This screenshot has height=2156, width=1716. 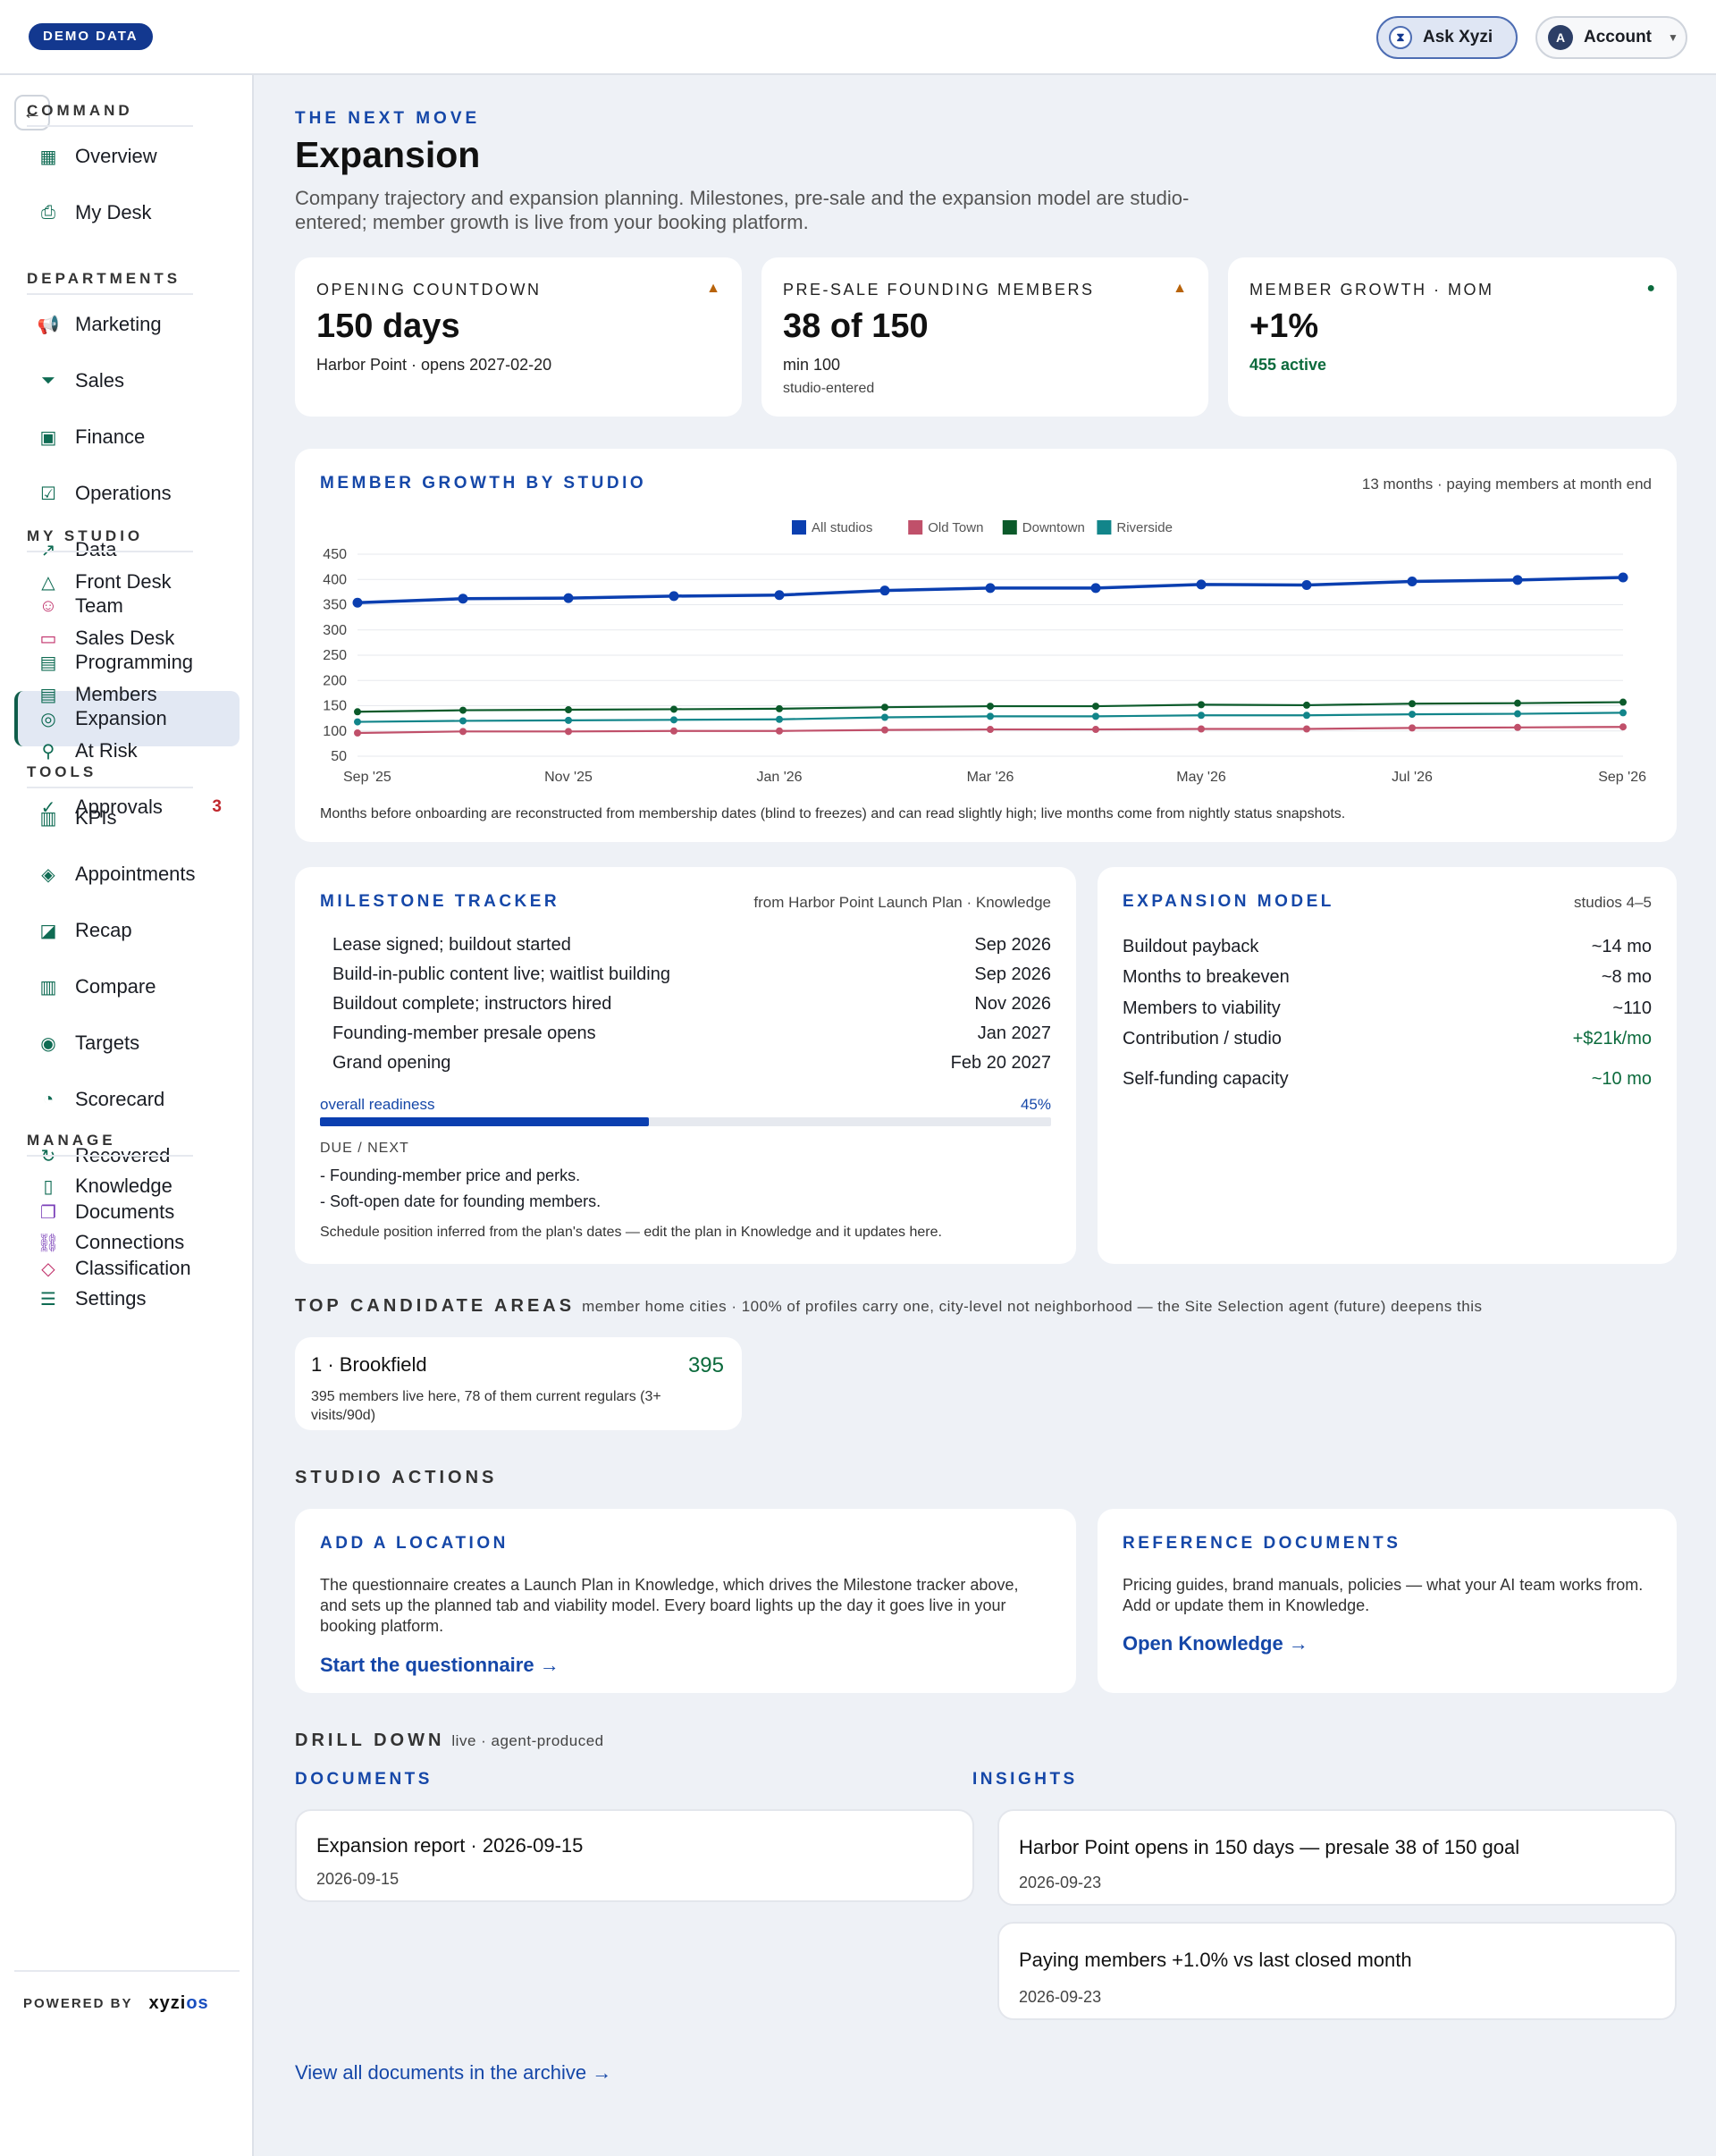 I want to click on sidebar-item-data: ↗ Data, so click(x=127, y=550).